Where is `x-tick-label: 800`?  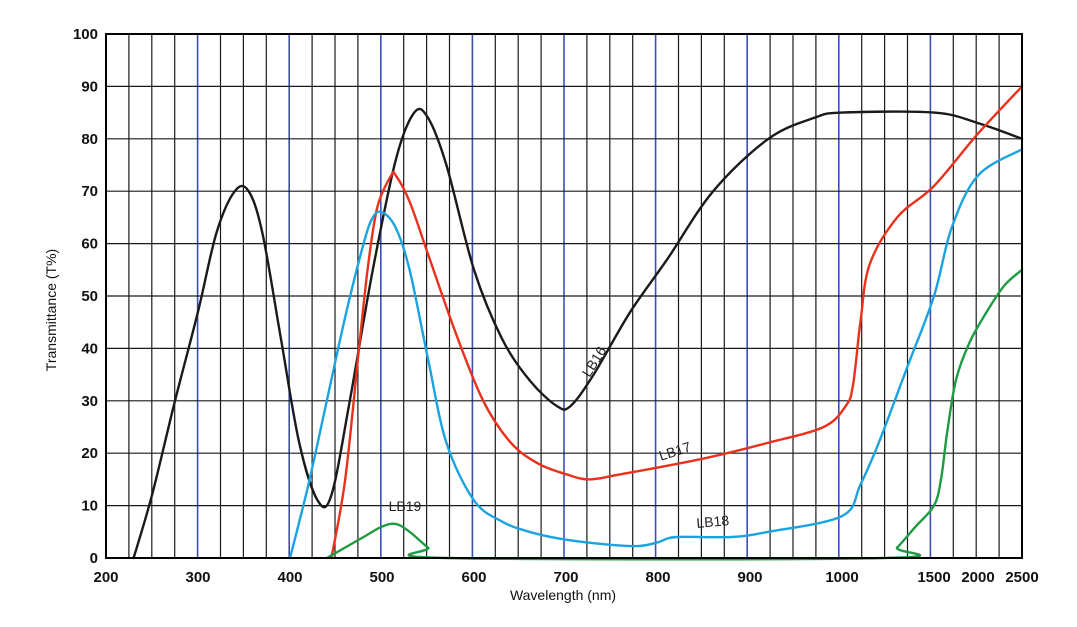
x-tick-label: 800 is located at coordinates (657, 577).